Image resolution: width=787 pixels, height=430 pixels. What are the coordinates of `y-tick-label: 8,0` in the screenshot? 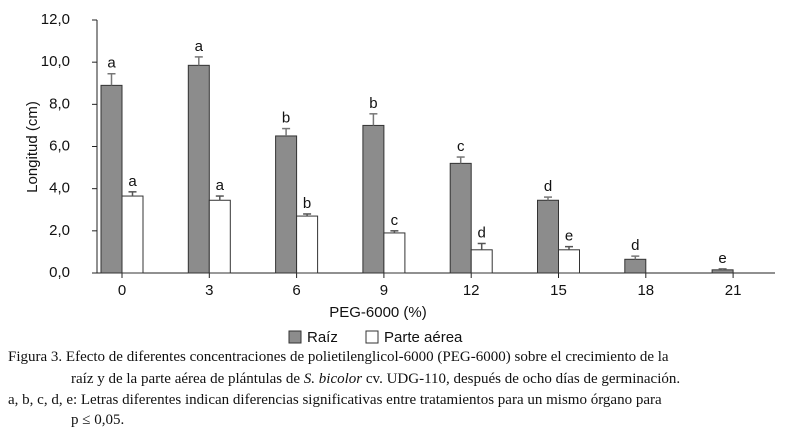 It's located at (59, 103).